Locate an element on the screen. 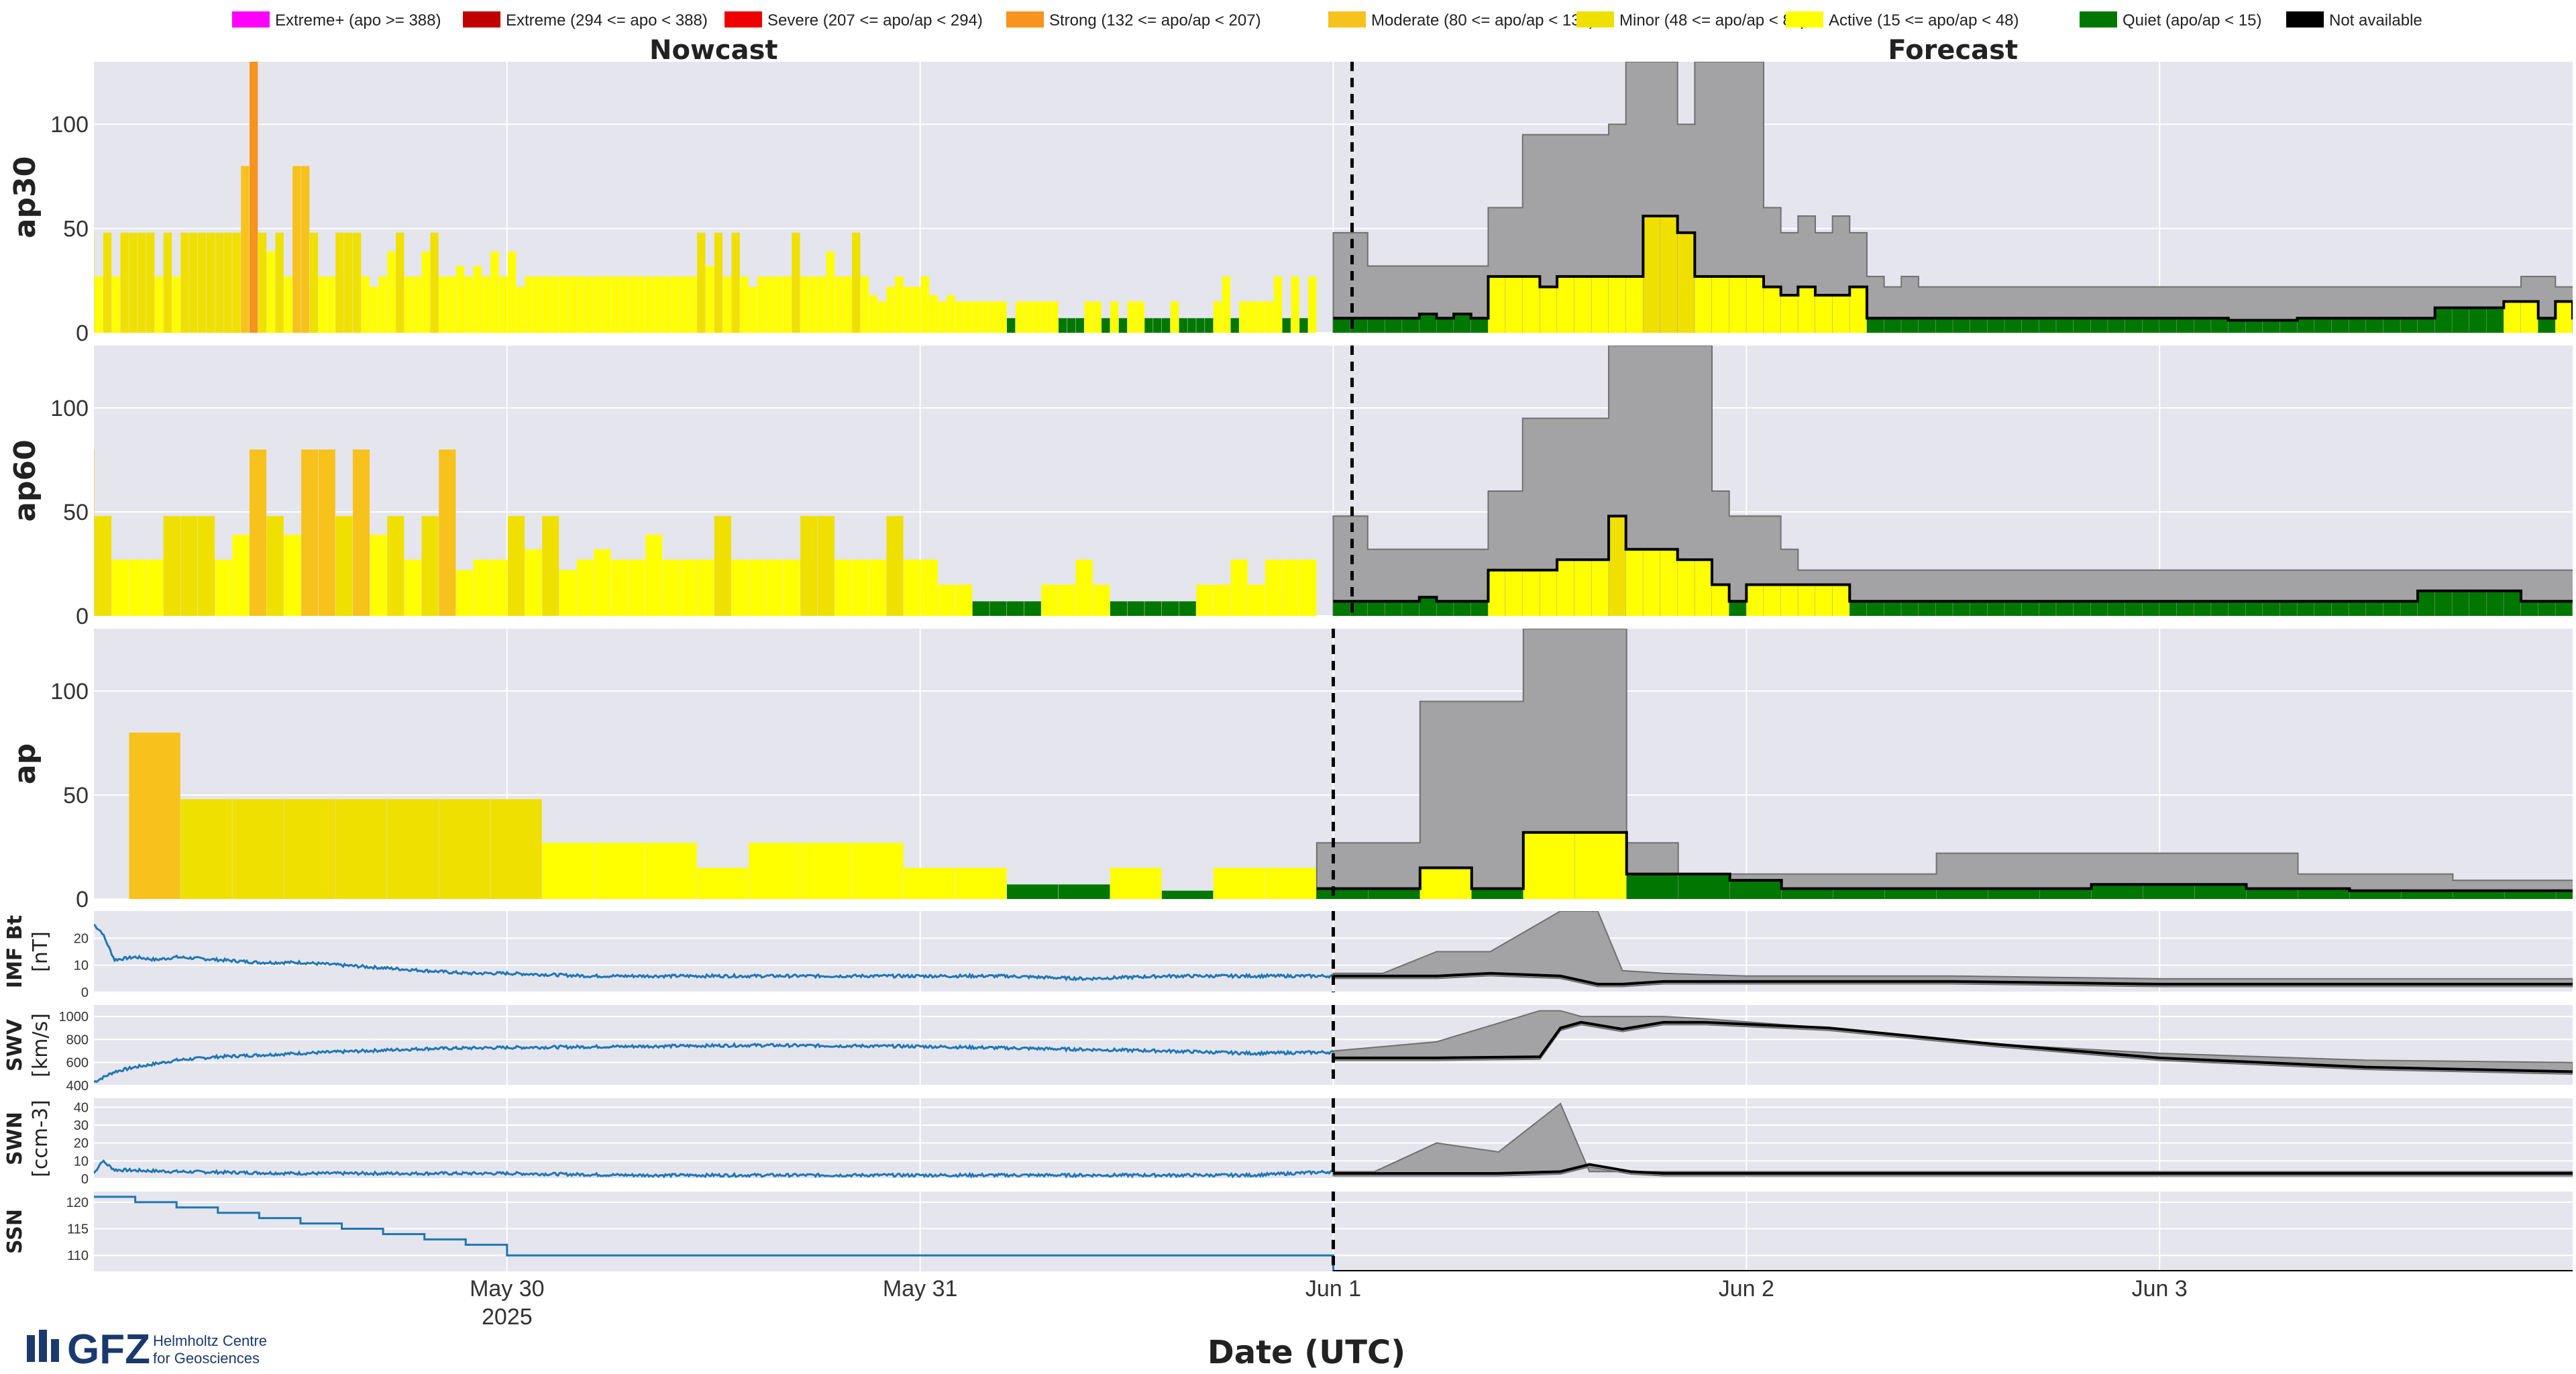  legend-item: Moderate (80 <= apo/ap < 132) is located at coordinates (1461, 20).